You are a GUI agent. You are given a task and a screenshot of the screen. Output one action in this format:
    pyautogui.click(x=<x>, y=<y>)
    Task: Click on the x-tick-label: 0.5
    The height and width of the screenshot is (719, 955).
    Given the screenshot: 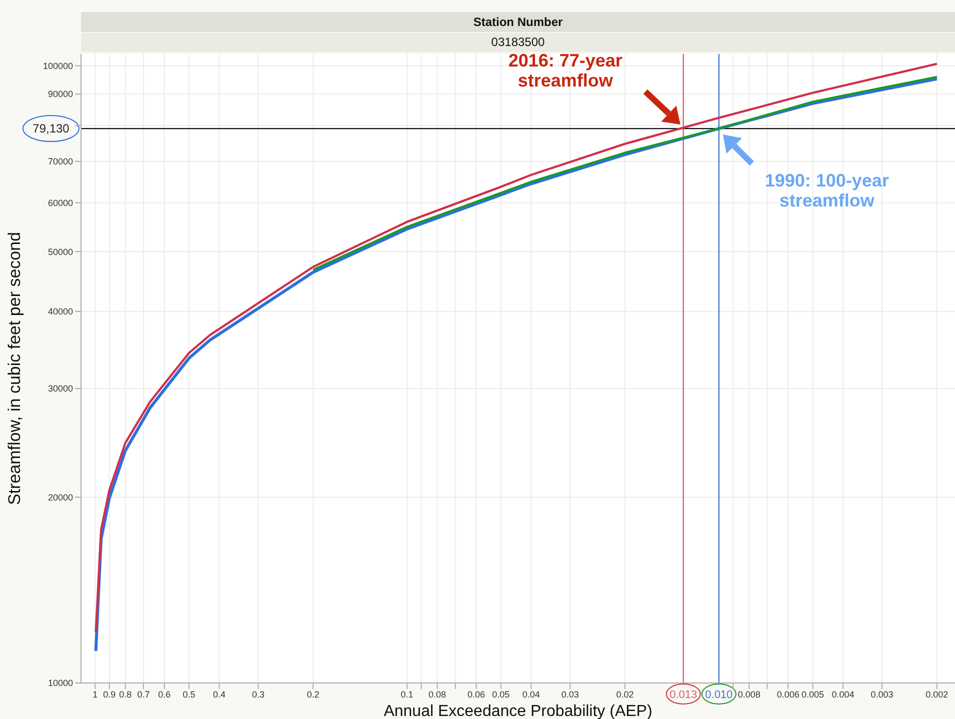 What is the action you would take?
    pyautogui.click(x=189, y=694)
    